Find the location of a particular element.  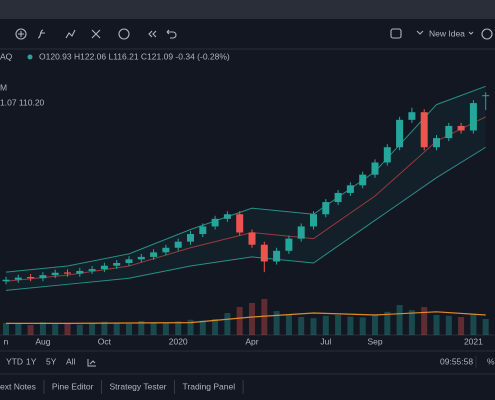

icon-undo is located at coordinates (171, 34).